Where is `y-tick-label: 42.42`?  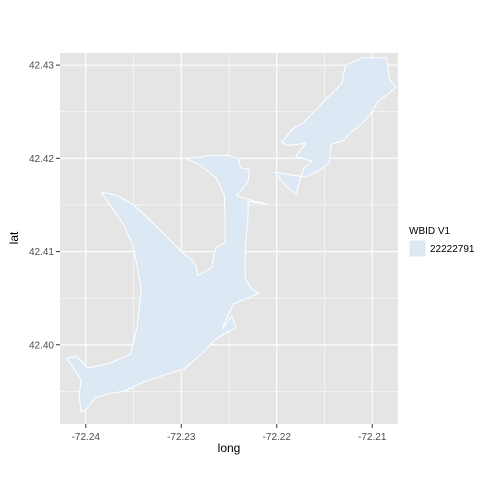
y-tick-label: 42.42 is located at coordinates (41, 159).